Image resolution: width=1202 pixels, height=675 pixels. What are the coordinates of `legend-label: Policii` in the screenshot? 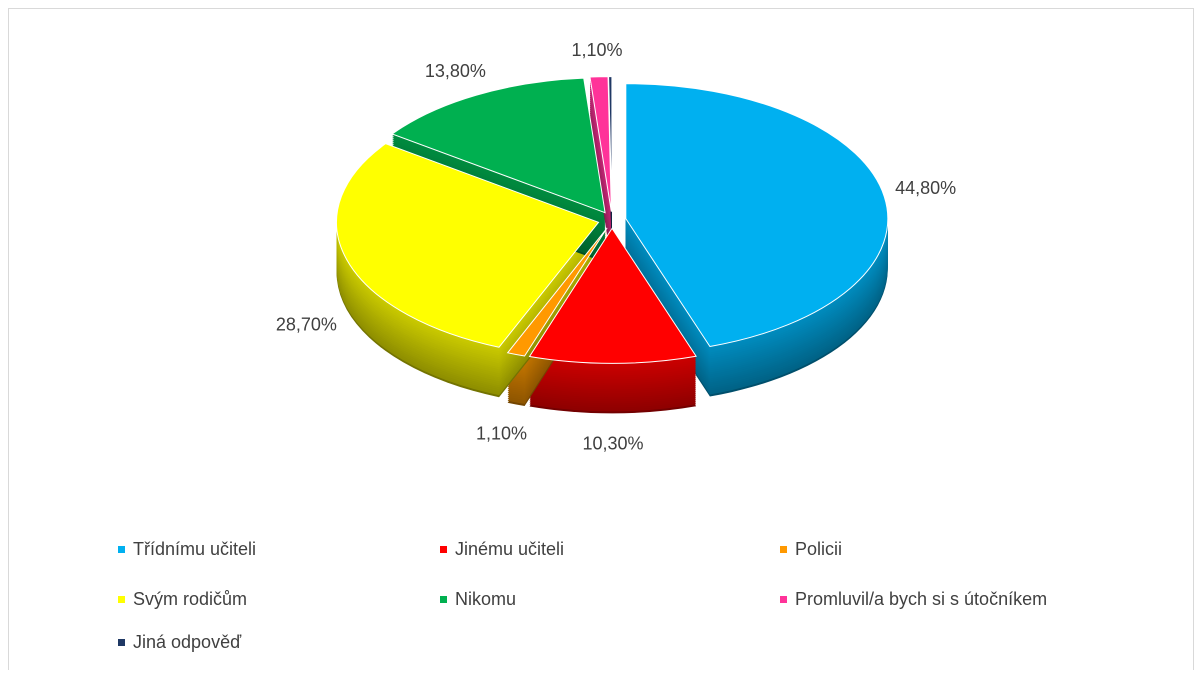 It's located at (818, 549).